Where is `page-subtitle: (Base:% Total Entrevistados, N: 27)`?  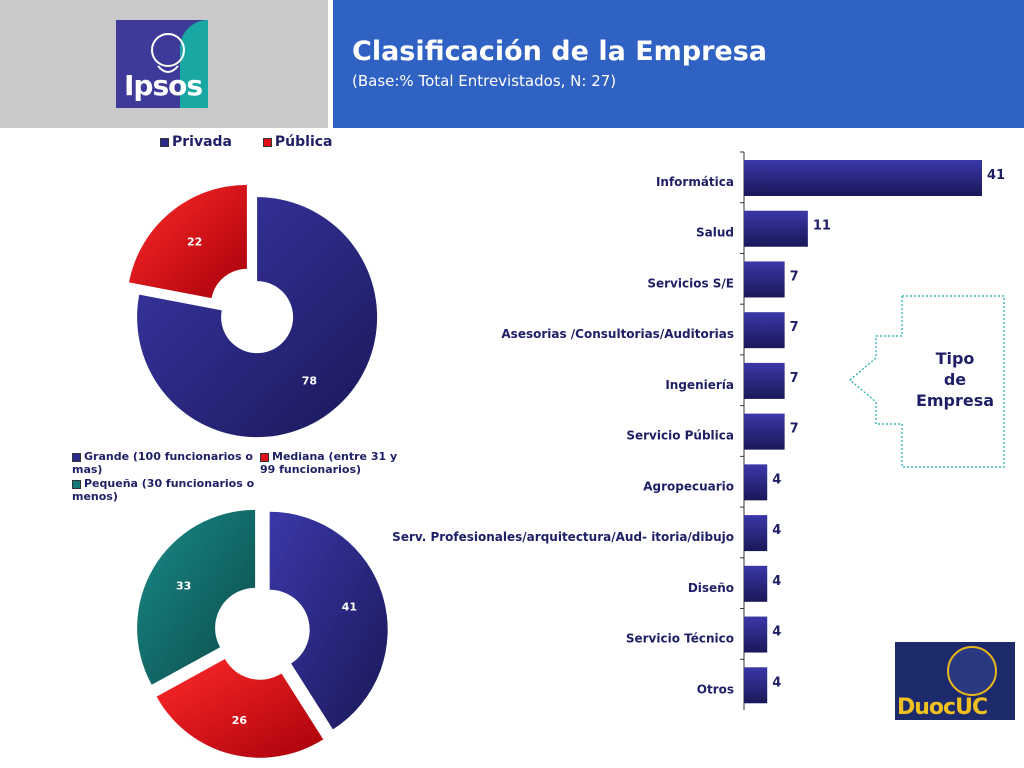
page-subtitle: (Base:% Total Entrevistados, N: 27) is located at coordinates (484, 81).